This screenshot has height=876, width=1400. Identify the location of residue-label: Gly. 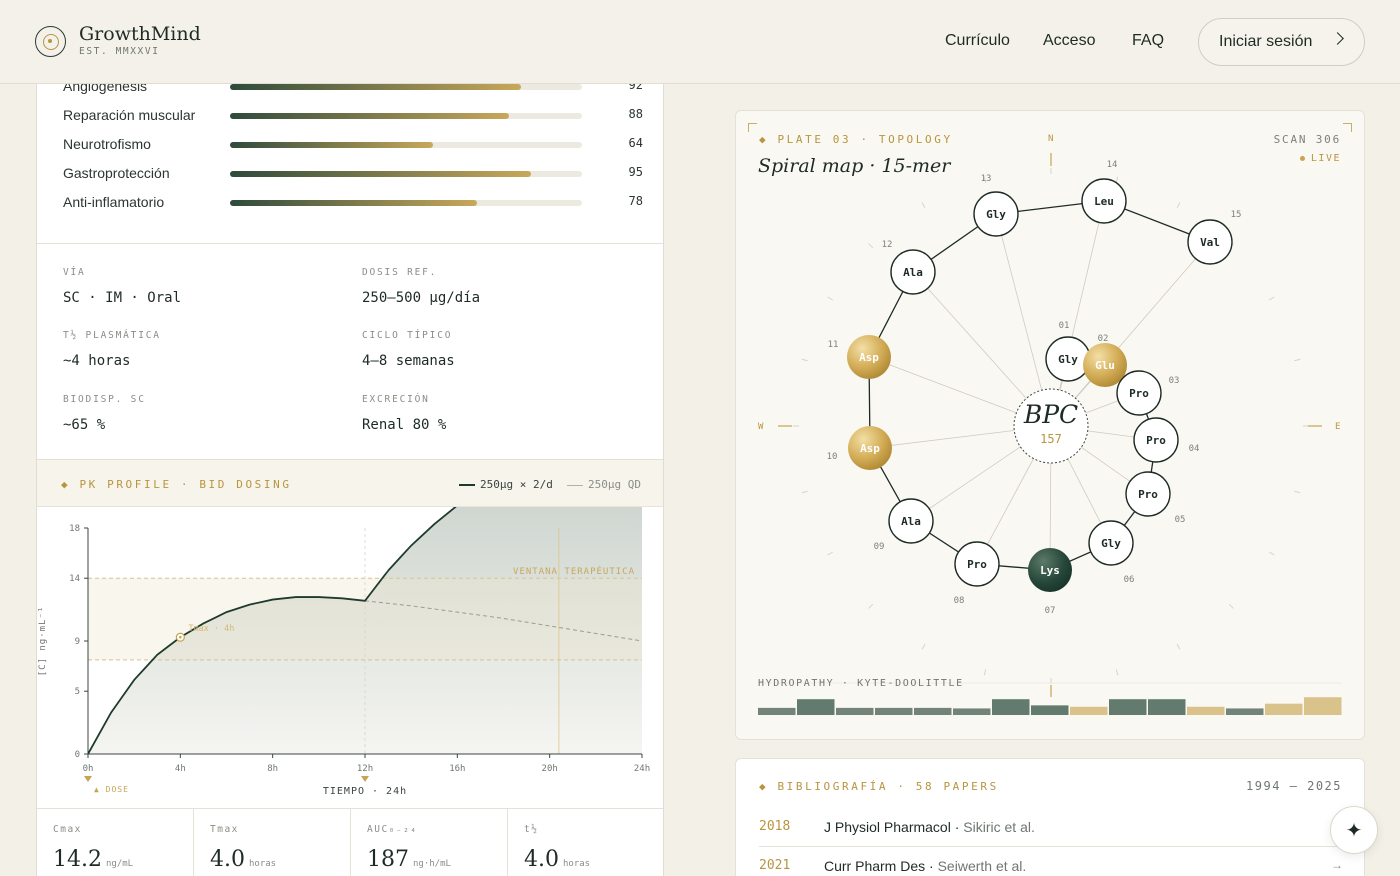
(1068, 359).